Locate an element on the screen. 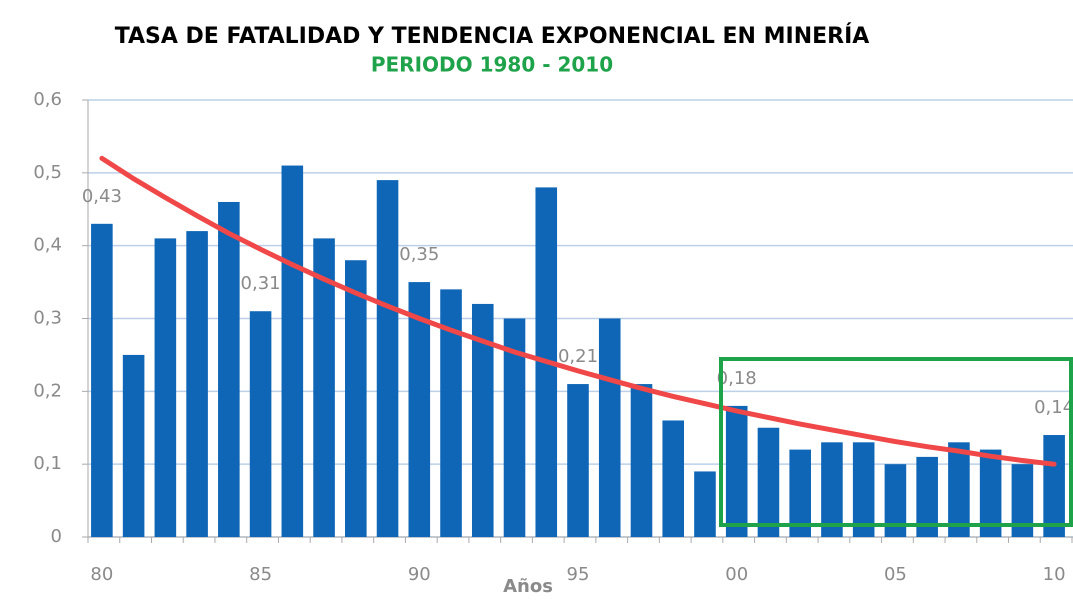 This screenshot has width=1073, height=600. value-label: 0,31 is located at coordinates (261, 283).